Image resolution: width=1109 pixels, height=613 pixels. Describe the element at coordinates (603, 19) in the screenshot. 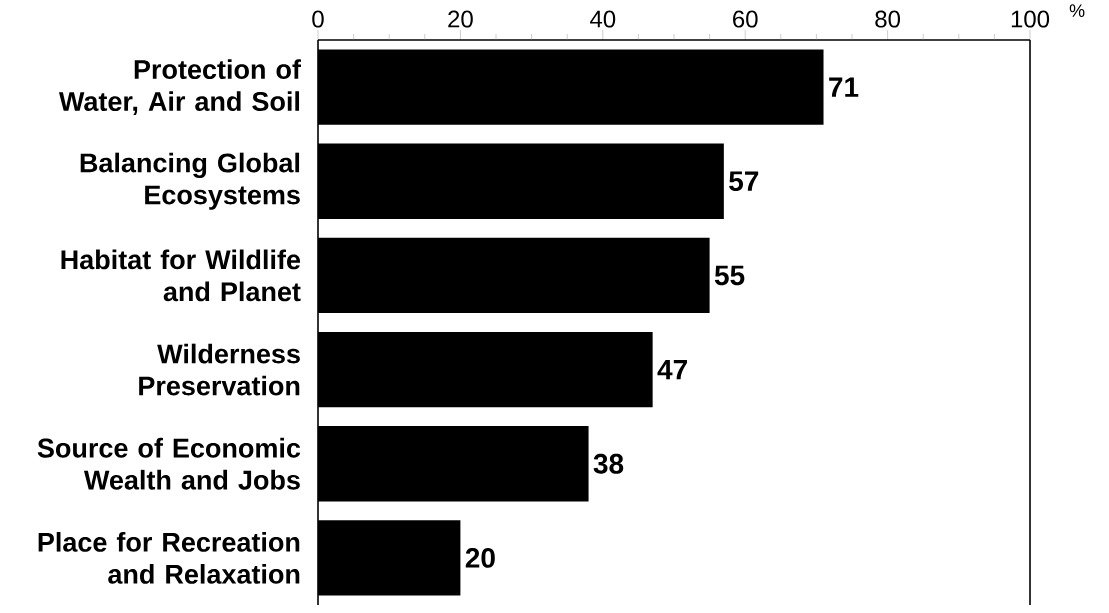

I see `x-tick-label: 40` at that location.